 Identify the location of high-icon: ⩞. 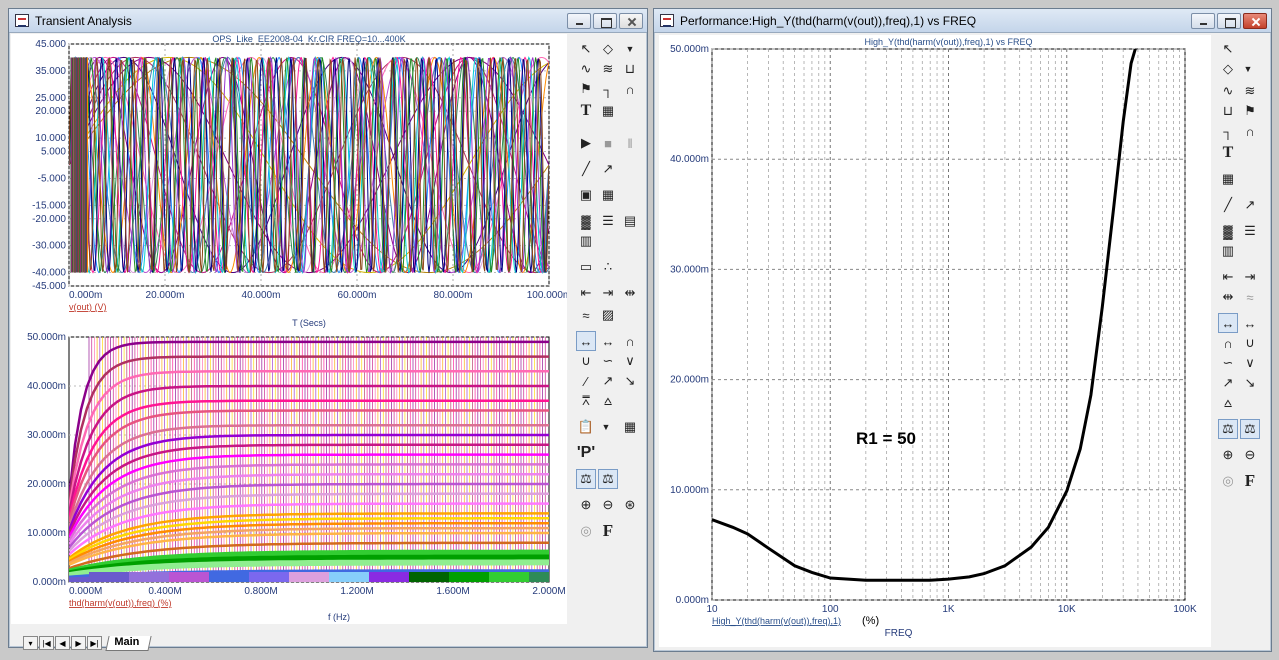
(586, 400).